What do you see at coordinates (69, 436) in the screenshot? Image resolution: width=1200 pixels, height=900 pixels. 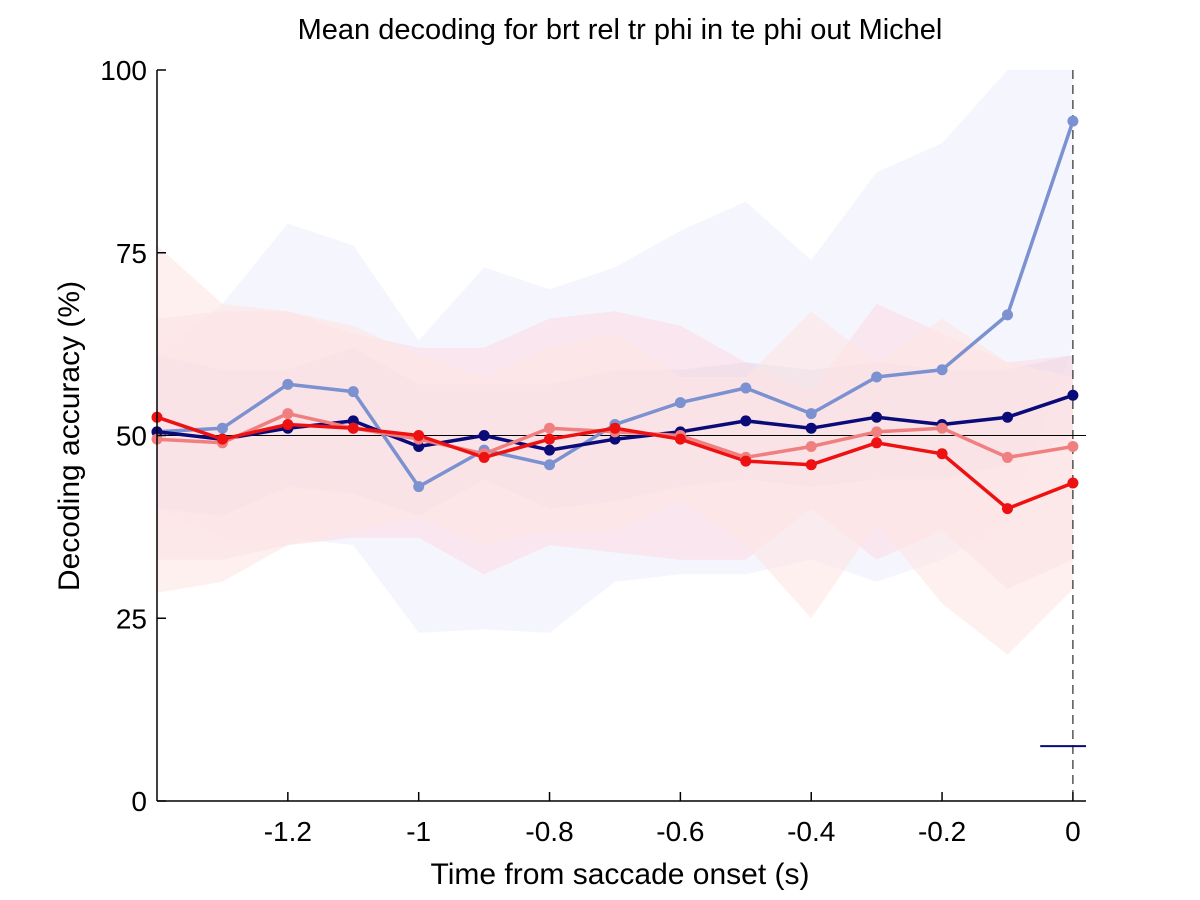 I see `y-axis-label: Decoding accuracy (%)` at bounding box center [69, 436].